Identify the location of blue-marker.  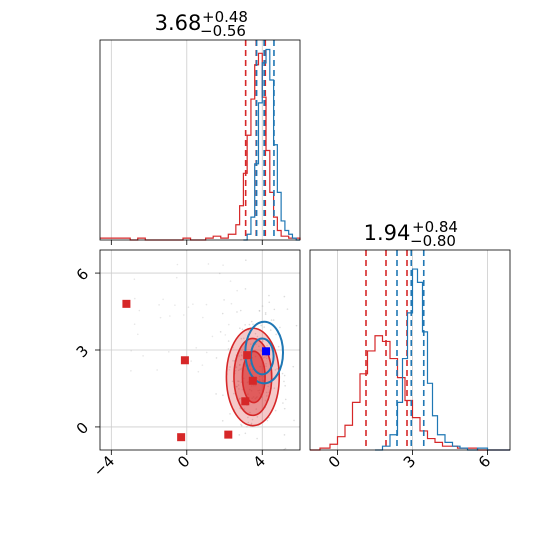
(266, 351).